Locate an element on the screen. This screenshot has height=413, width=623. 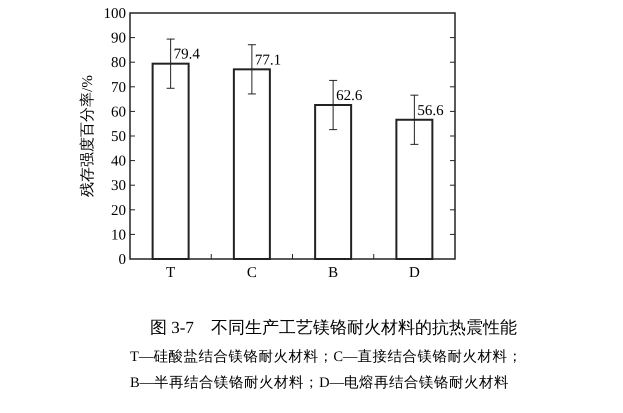
y-tick-label: 40 is located at coordinates (118, 162).